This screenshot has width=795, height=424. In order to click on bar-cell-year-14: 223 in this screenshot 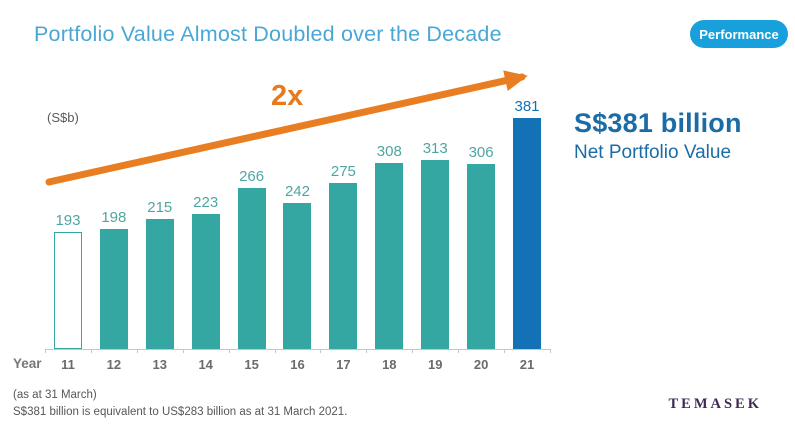, I will do `click(206, 271)`.